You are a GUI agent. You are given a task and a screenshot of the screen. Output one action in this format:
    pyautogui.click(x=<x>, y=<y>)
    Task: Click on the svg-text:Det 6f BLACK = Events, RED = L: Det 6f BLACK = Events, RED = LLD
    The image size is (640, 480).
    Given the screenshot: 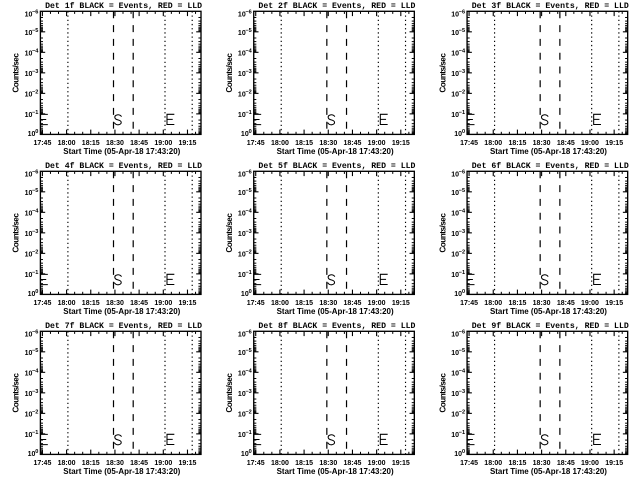 What is the action you would take?
    pyautogui.click(x=550, y=166)
    